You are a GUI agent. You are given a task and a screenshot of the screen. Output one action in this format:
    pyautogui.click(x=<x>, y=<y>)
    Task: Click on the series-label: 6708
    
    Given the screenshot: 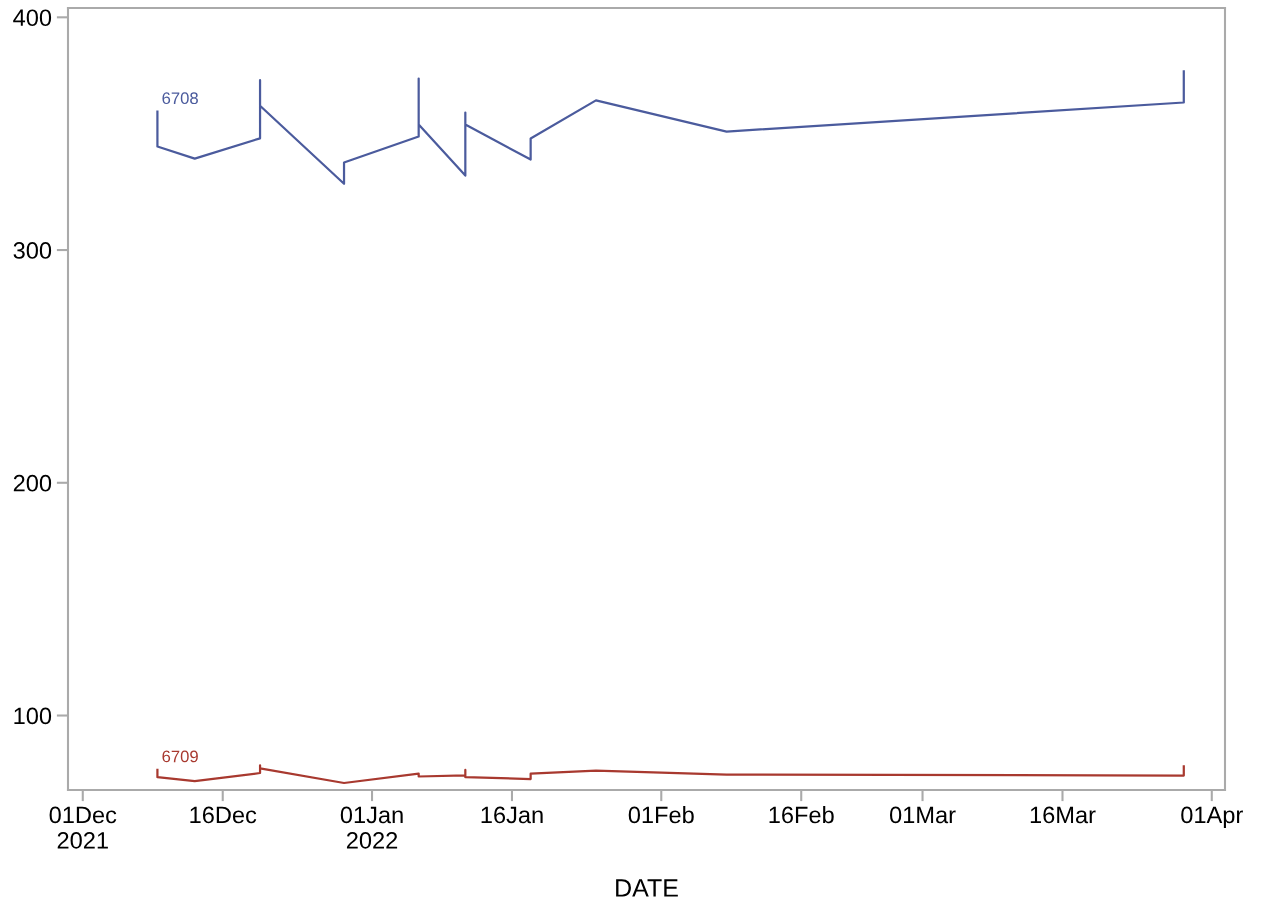 What is the action you would take?
    pyautogui.click(x=180, y=98)
    